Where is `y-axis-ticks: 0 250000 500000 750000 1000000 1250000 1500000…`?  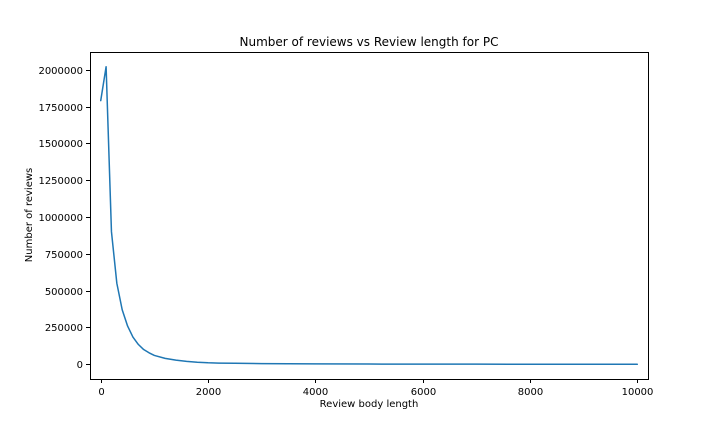 y-axis-ticks: 0 250000 500000 750000 1000000 1250000 1500000… is located at coordinates (64, 218).